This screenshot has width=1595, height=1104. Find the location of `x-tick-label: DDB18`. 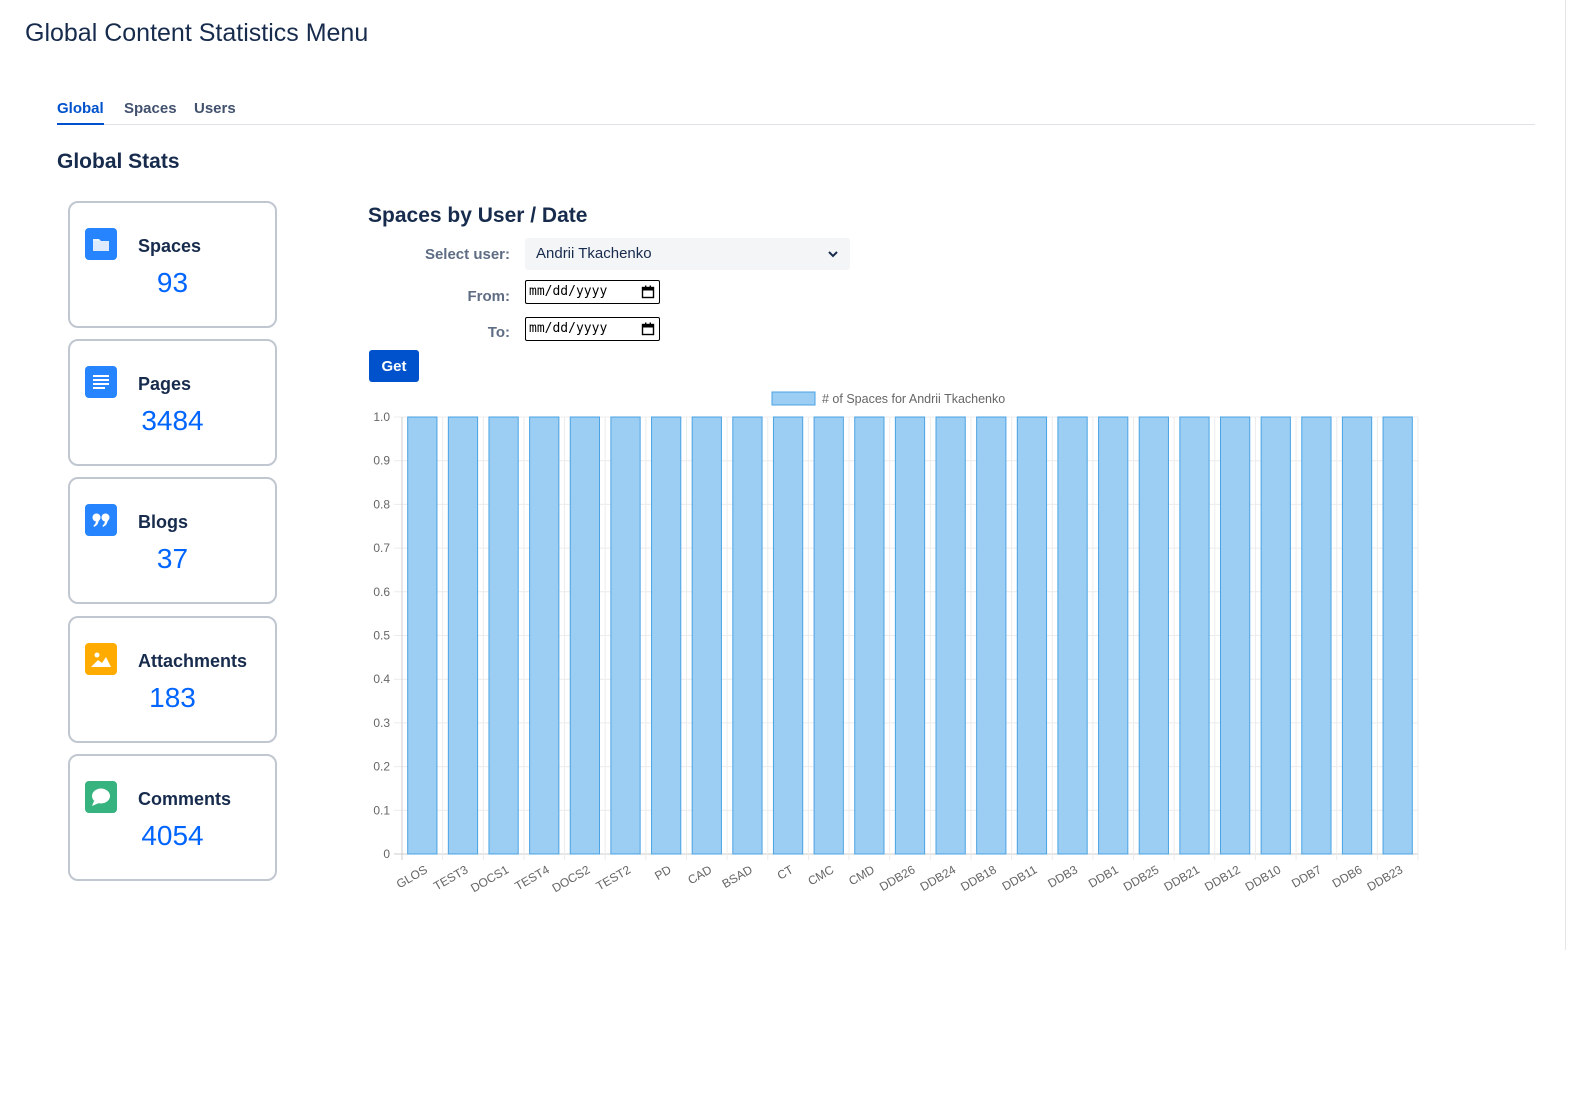

x-tick-label: DDB18 is located at coordinates (978, 878).